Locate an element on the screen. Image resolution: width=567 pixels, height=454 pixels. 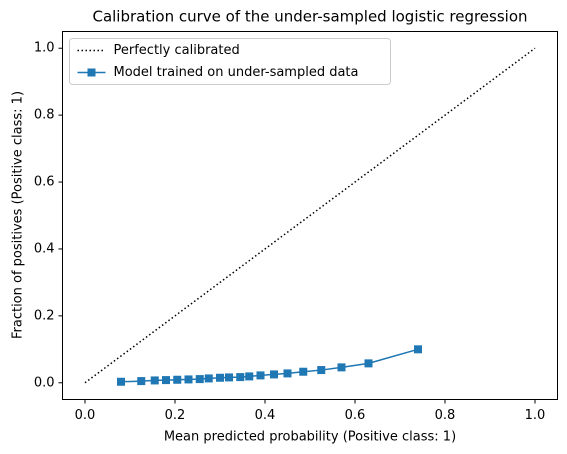
y-tick-label: 0.6 is located at coordinates (44, 182).